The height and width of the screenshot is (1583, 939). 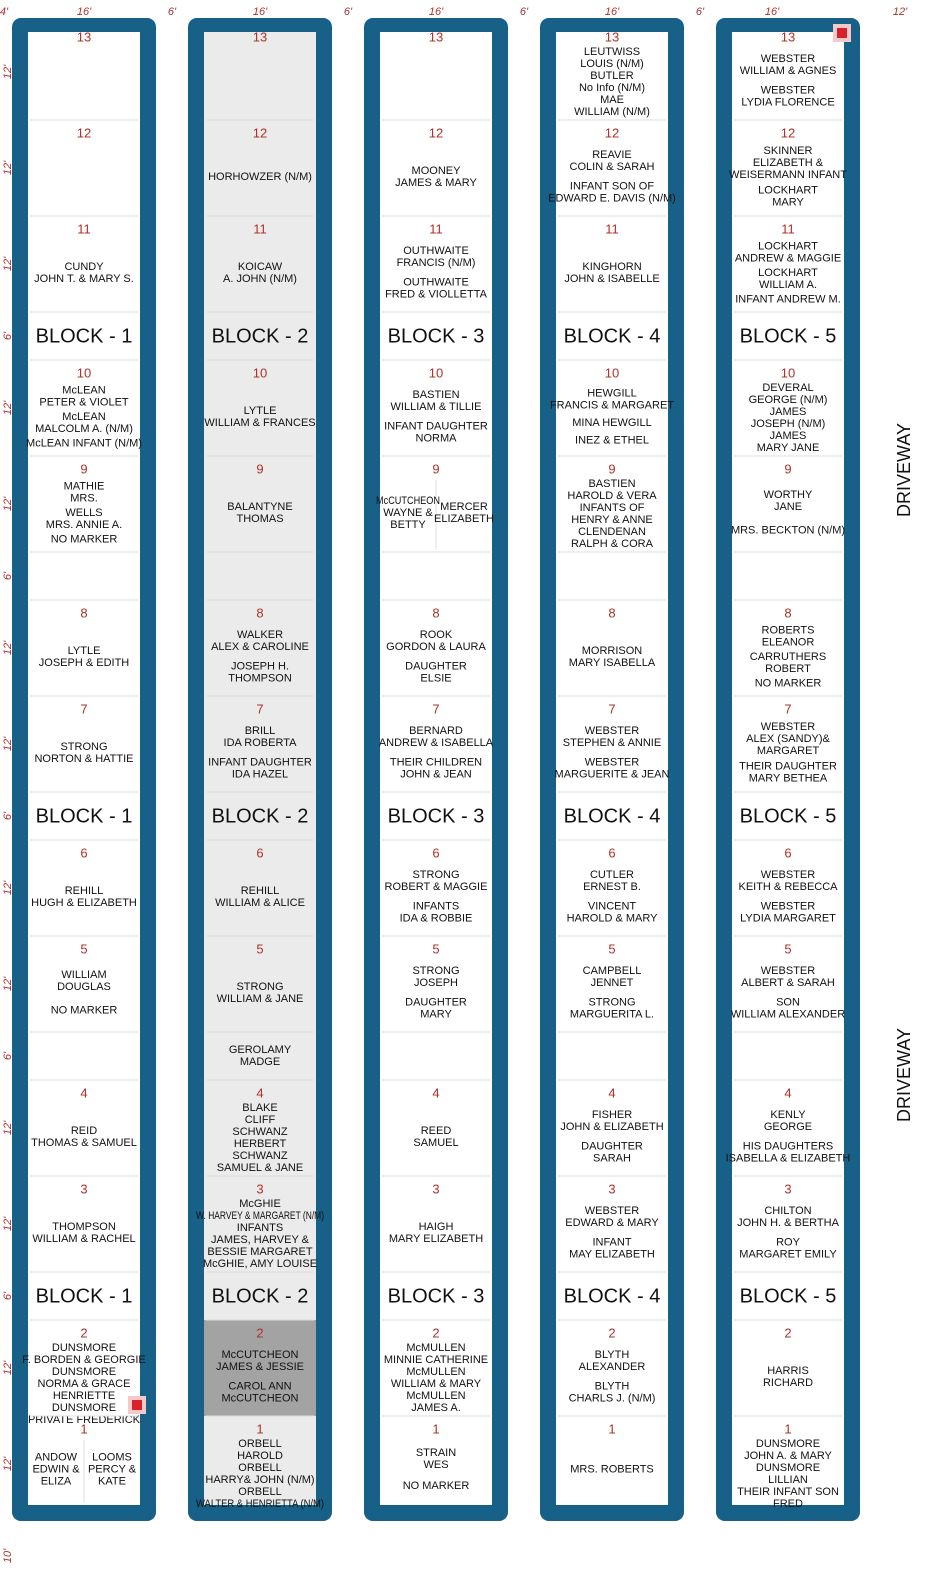 What do you see at coordinates (788, 1147) in the screenshot?
I see `plot-name: HIS DAUGHTERS` at bounding box center [788, 1147].